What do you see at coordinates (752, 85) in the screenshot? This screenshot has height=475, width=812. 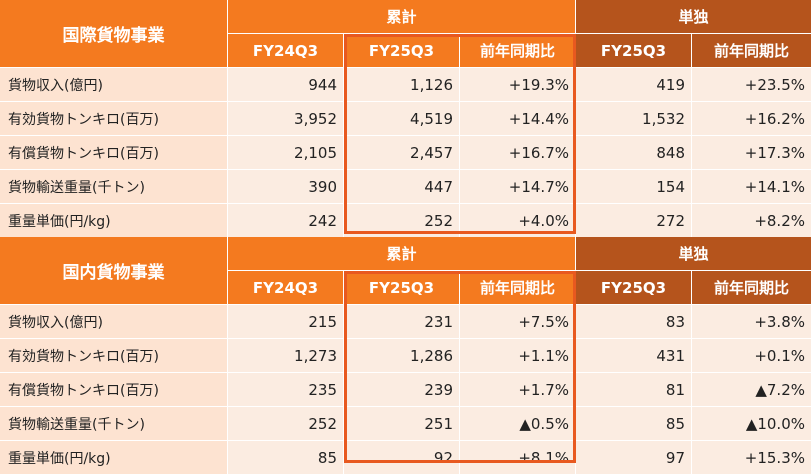 I see `table-cell: +23.5%` at bounding box center [752, 85].